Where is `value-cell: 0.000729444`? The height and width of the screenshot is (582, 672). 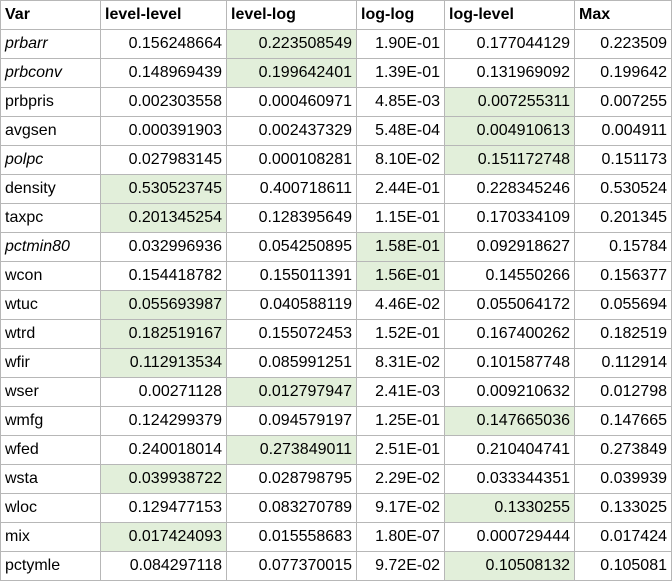
value-cell: 0.000729444 is located at coordinates (509, 537).